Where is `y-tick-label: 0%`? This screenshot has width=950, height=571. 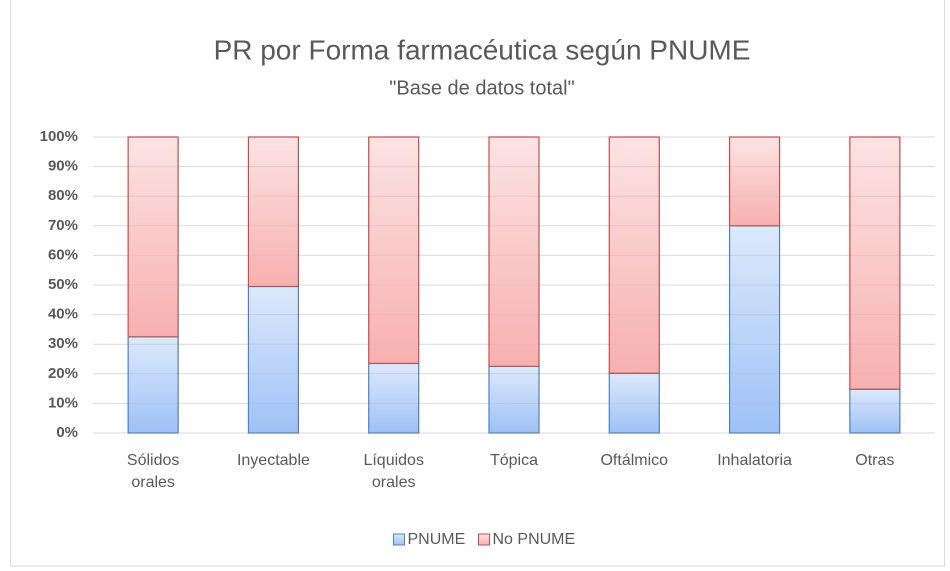
y-tick-label: 0% is located at coordinates (67, 432).